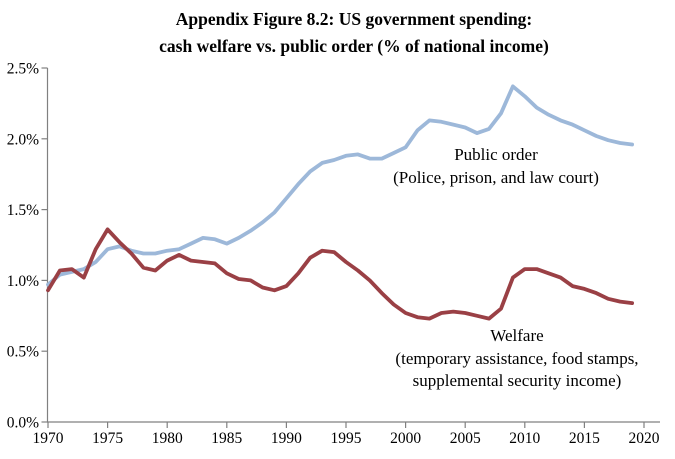  I want to click on welfare-label-line1: Welfare, so click(517, 335).